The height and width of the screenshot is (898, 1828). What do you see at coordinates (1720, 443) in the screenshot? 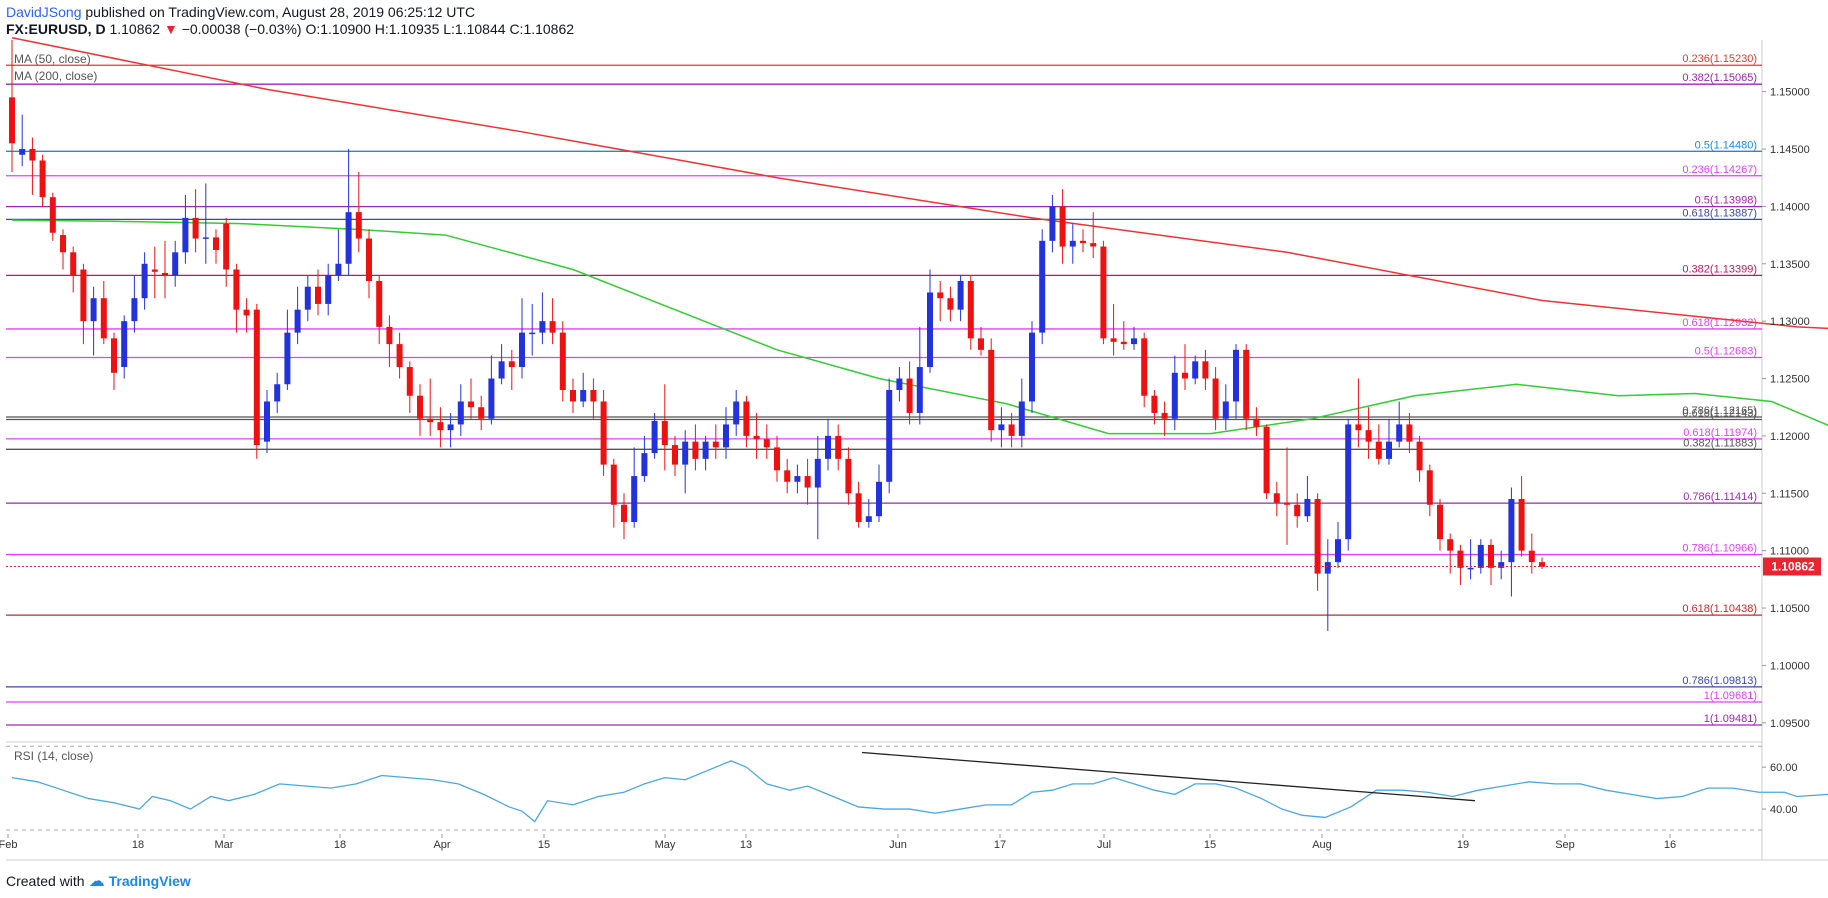
I see `fib-label: 0.382(1.11883)` at bounding box center [1720, 443].